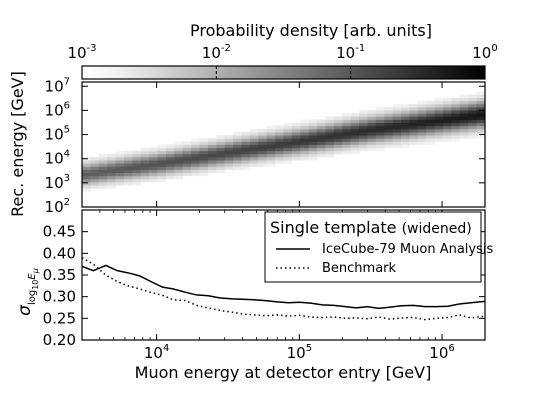  I want to click on colorbar-tick-label: 10-1, so click(350, 52).